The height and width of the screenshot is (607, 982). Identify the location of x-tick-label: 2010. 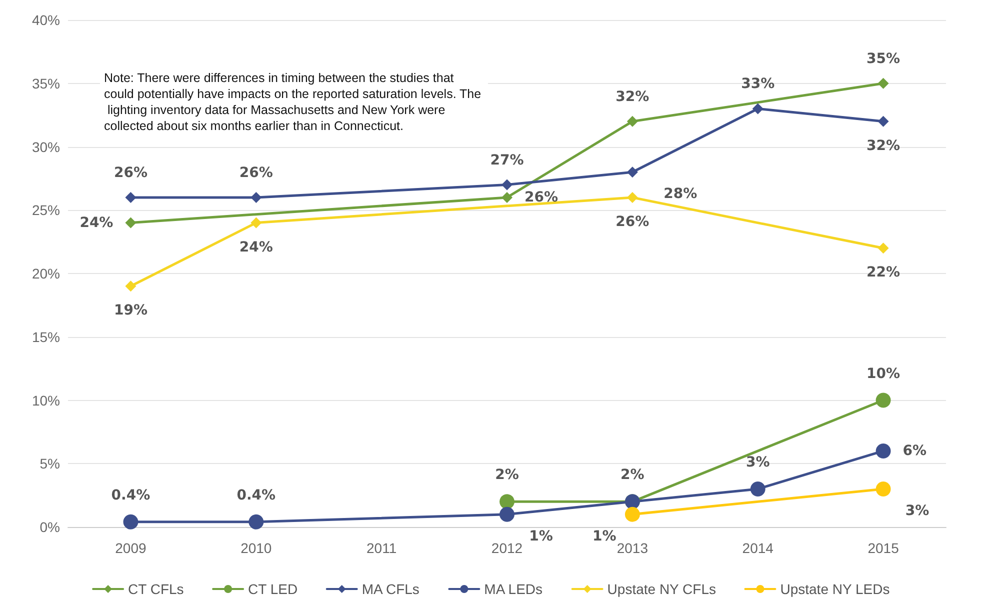
(256, 548).